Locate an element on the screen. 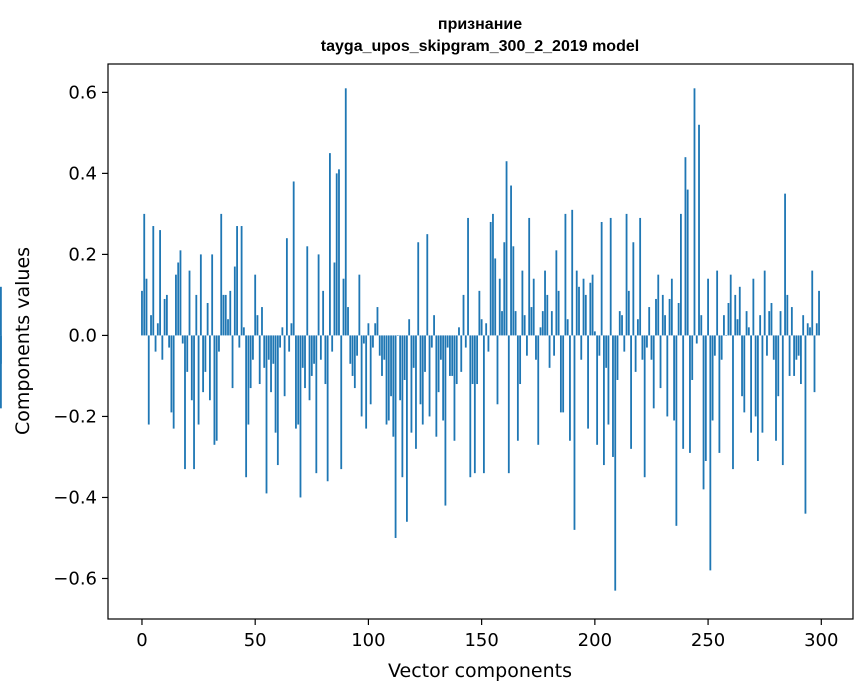 The height and width of the screenshot is (696, 867). bar-component-undefined is located at coordinates (1, 311).